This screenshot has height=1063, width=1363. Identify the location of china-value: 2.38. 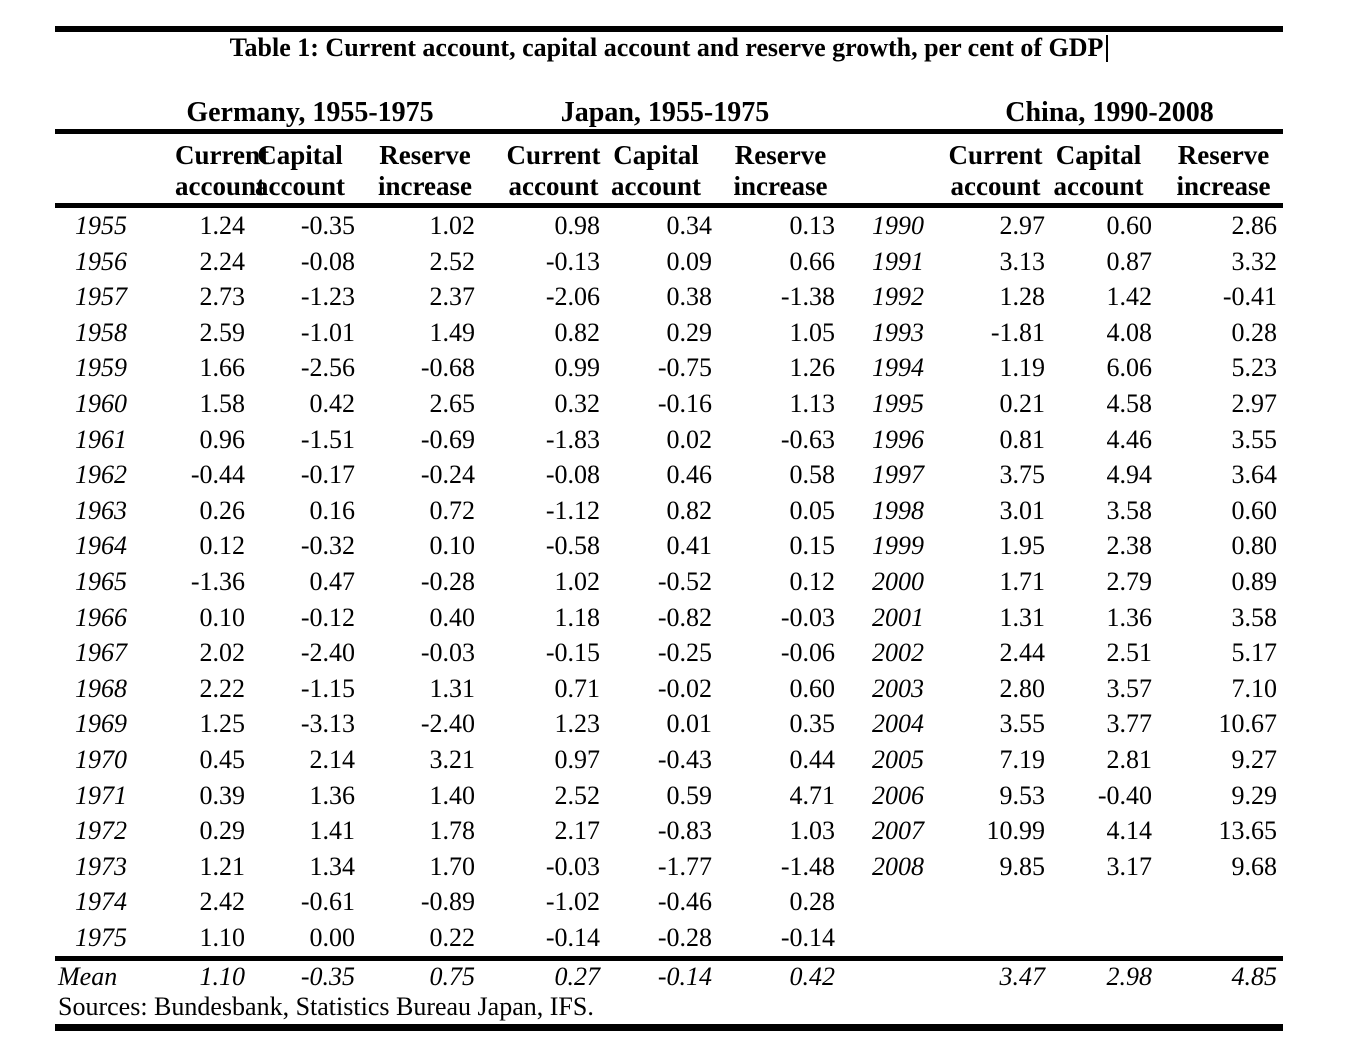
(1129, 546).